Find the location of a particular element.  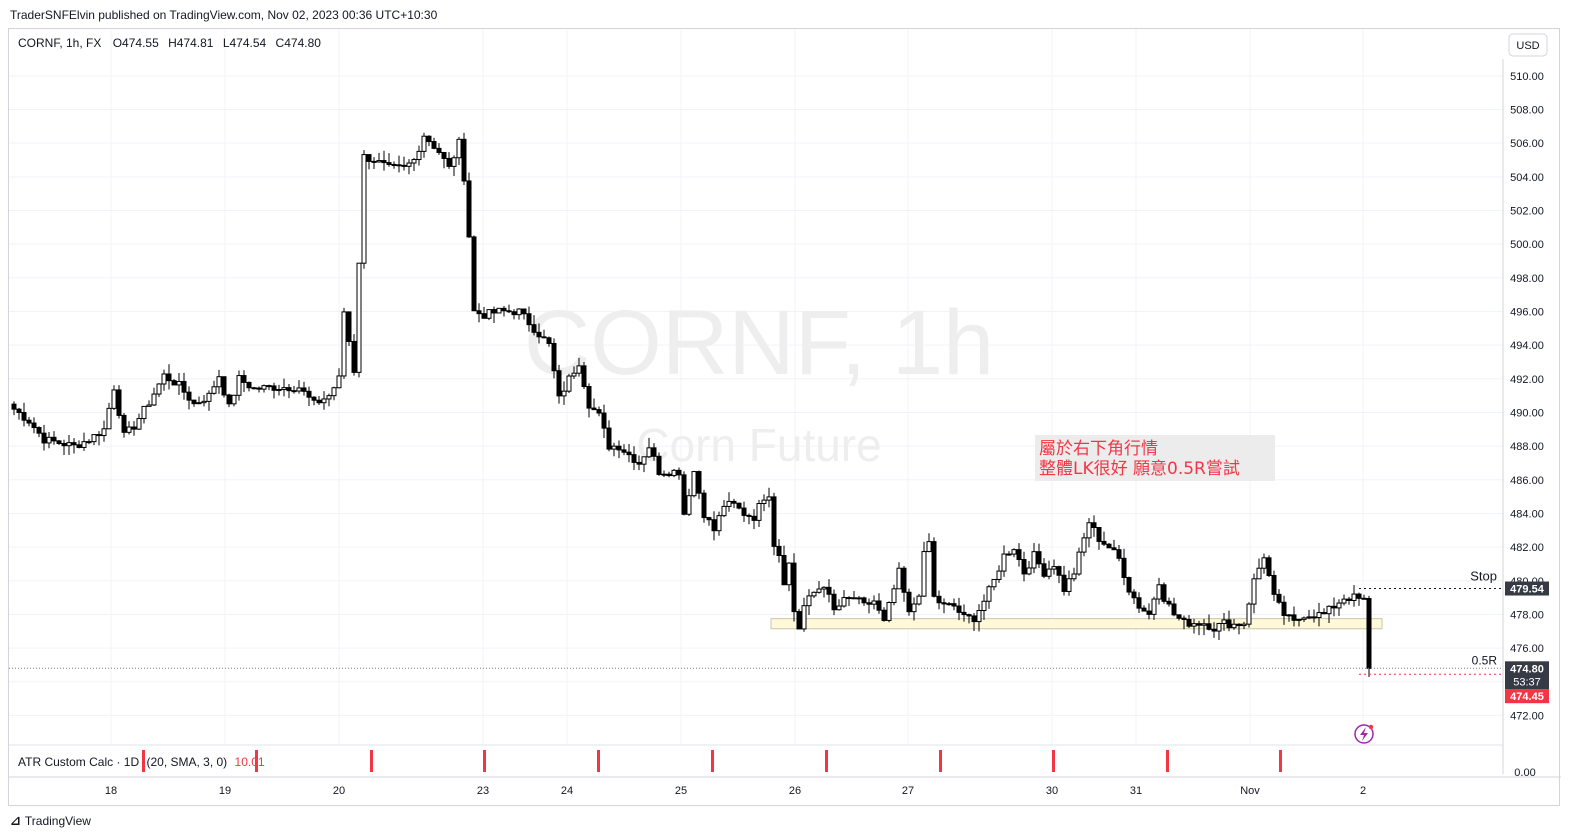

legend-o: 474.55 is located at coordinates (140, 43).